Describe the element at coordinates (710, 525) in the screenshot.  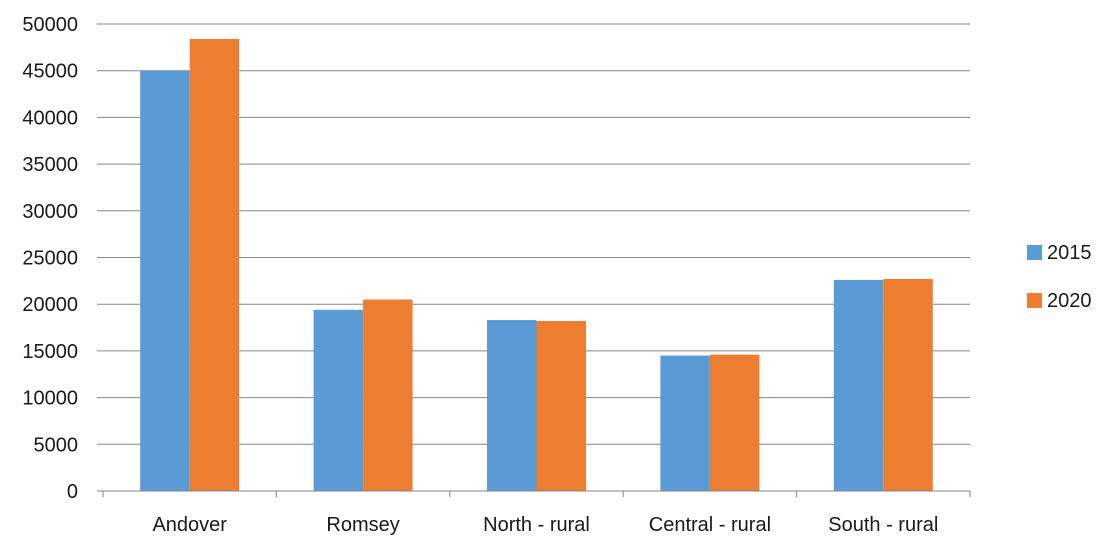
I see `x-category-label: Central - rural` at that location.